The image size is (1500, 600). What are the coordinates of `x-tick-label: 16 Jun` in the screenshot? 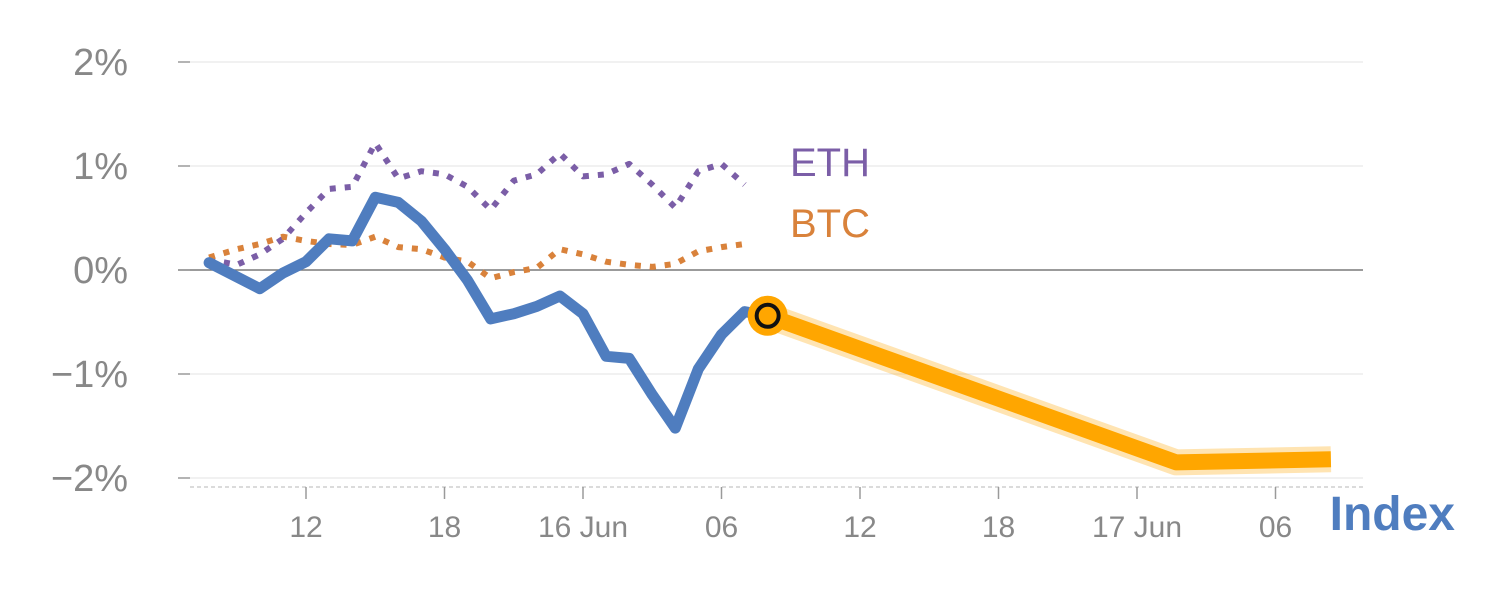 It's located at (583, 527).